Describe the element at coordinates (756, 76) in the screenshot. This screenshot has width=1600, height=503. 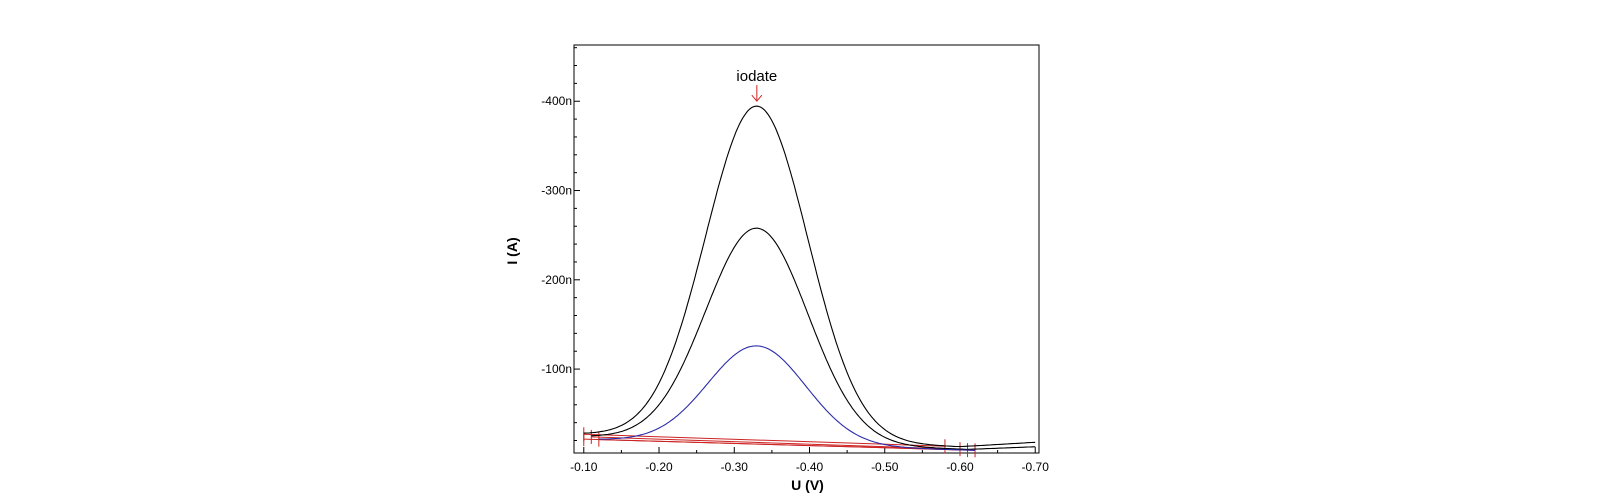
I see `annotation-label: iodate` at that location.